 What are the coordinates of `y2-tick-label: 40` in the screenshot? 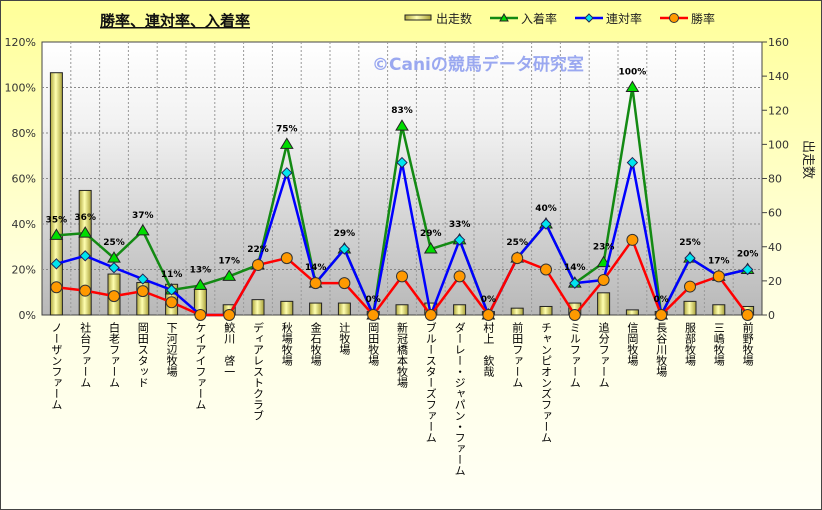 It's located at (775, 247).